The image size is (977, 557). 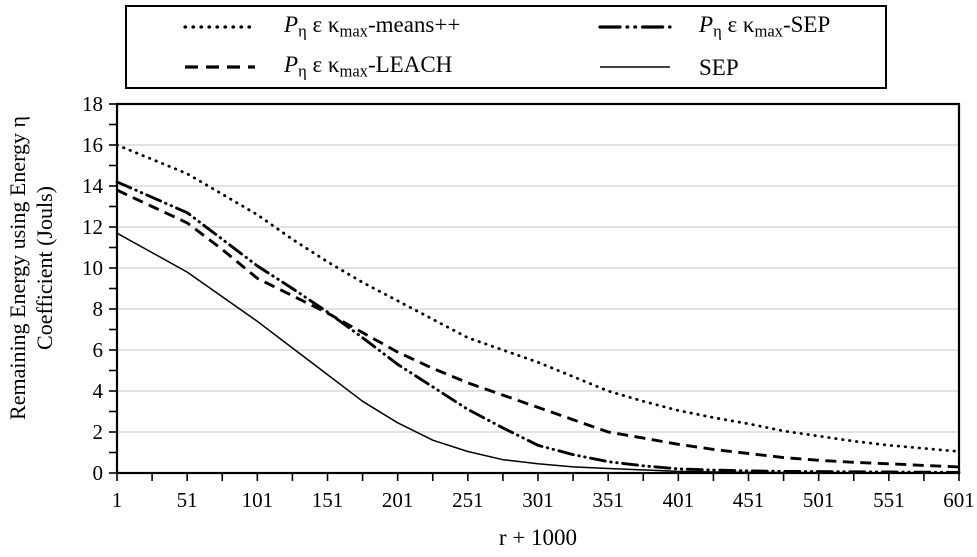 I want to click on y-tick-label: 16, so click(x=92, y=145).